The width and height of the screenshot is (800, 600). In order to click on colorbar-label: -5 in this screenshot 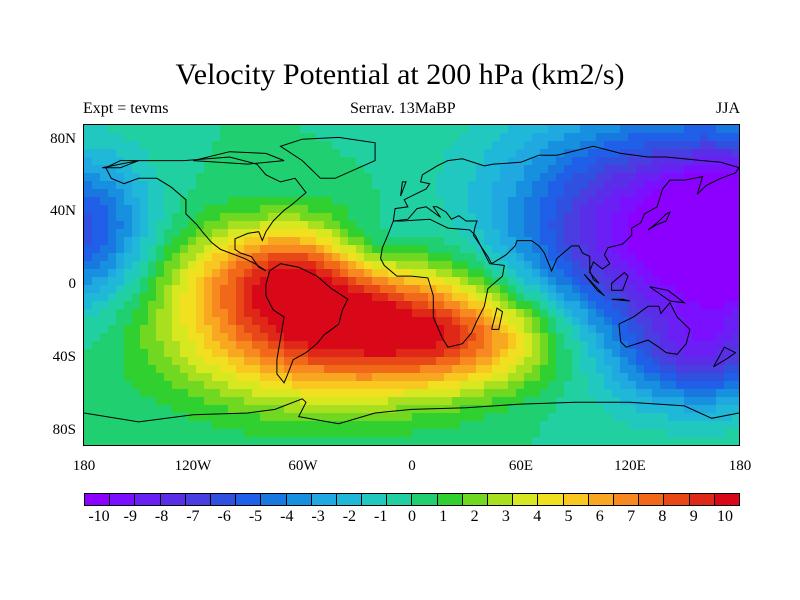, I will do `click(255, 516)`.